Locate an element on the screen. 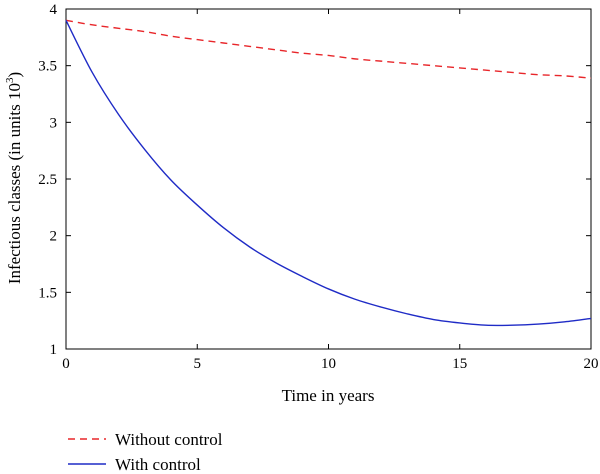  y-axis-label-end: ) is located at coordinates (14, 75).